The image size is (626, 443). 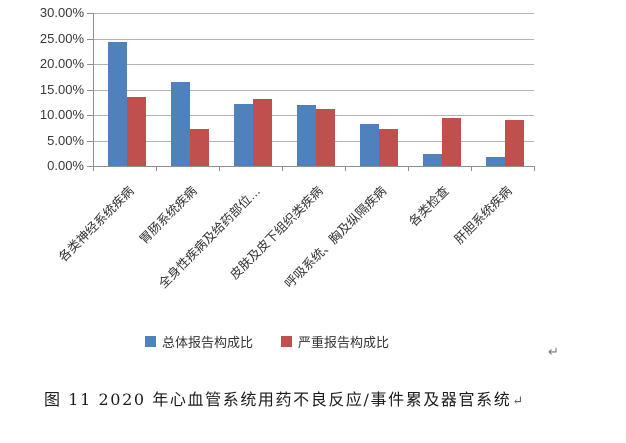 What do you see at coordinates (61, 89) in the screenshot?
I see `y-axis-label: 15.00%` at bounding box center [61, 89].